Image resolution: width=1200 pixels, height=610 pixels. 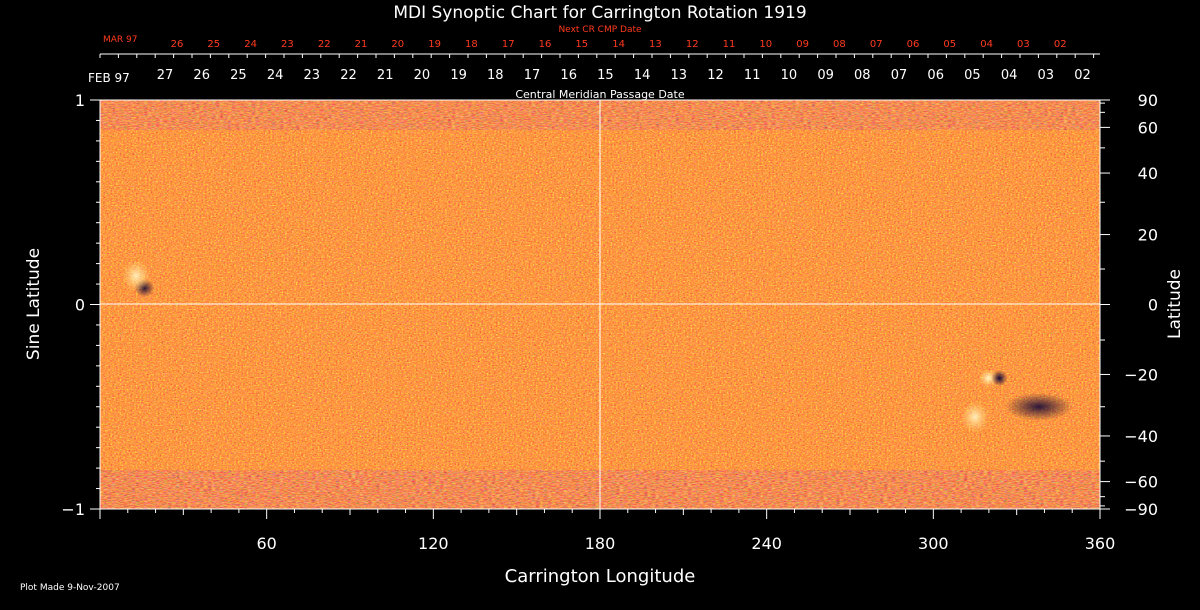 What do you see at coordinates (600, 543) in the screenshot?
I see `x-tick-label: 180` at bounding box center [600, 543].